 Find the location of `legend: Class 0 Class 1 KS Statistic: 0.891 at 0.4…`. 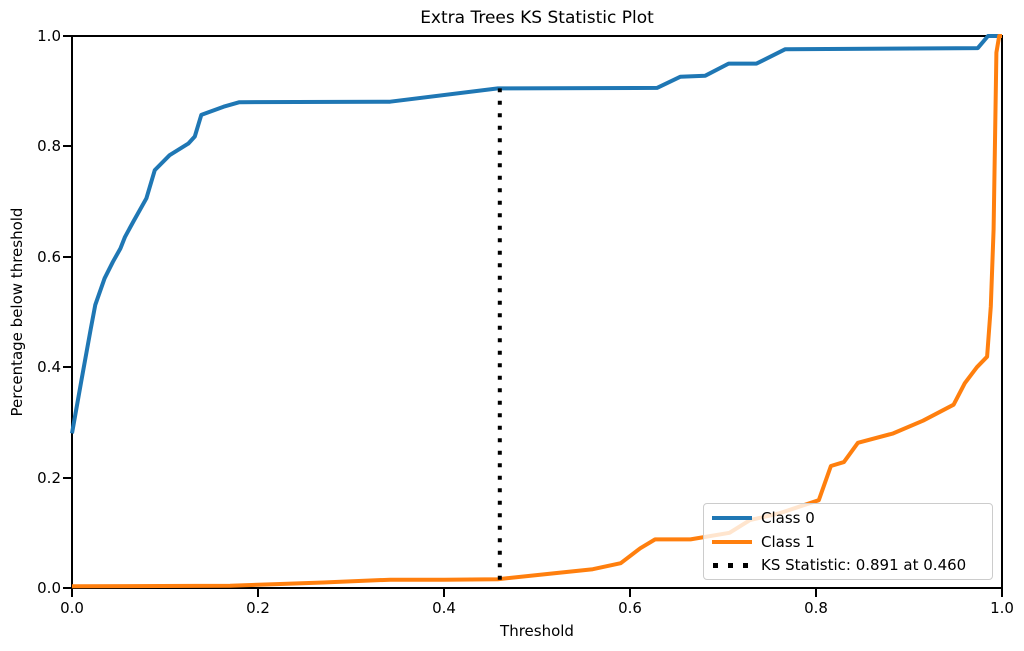

legend: Class 0 Class 1 KS Statistic: 0.891 at 0.4… is located at coordinates (848, 541).